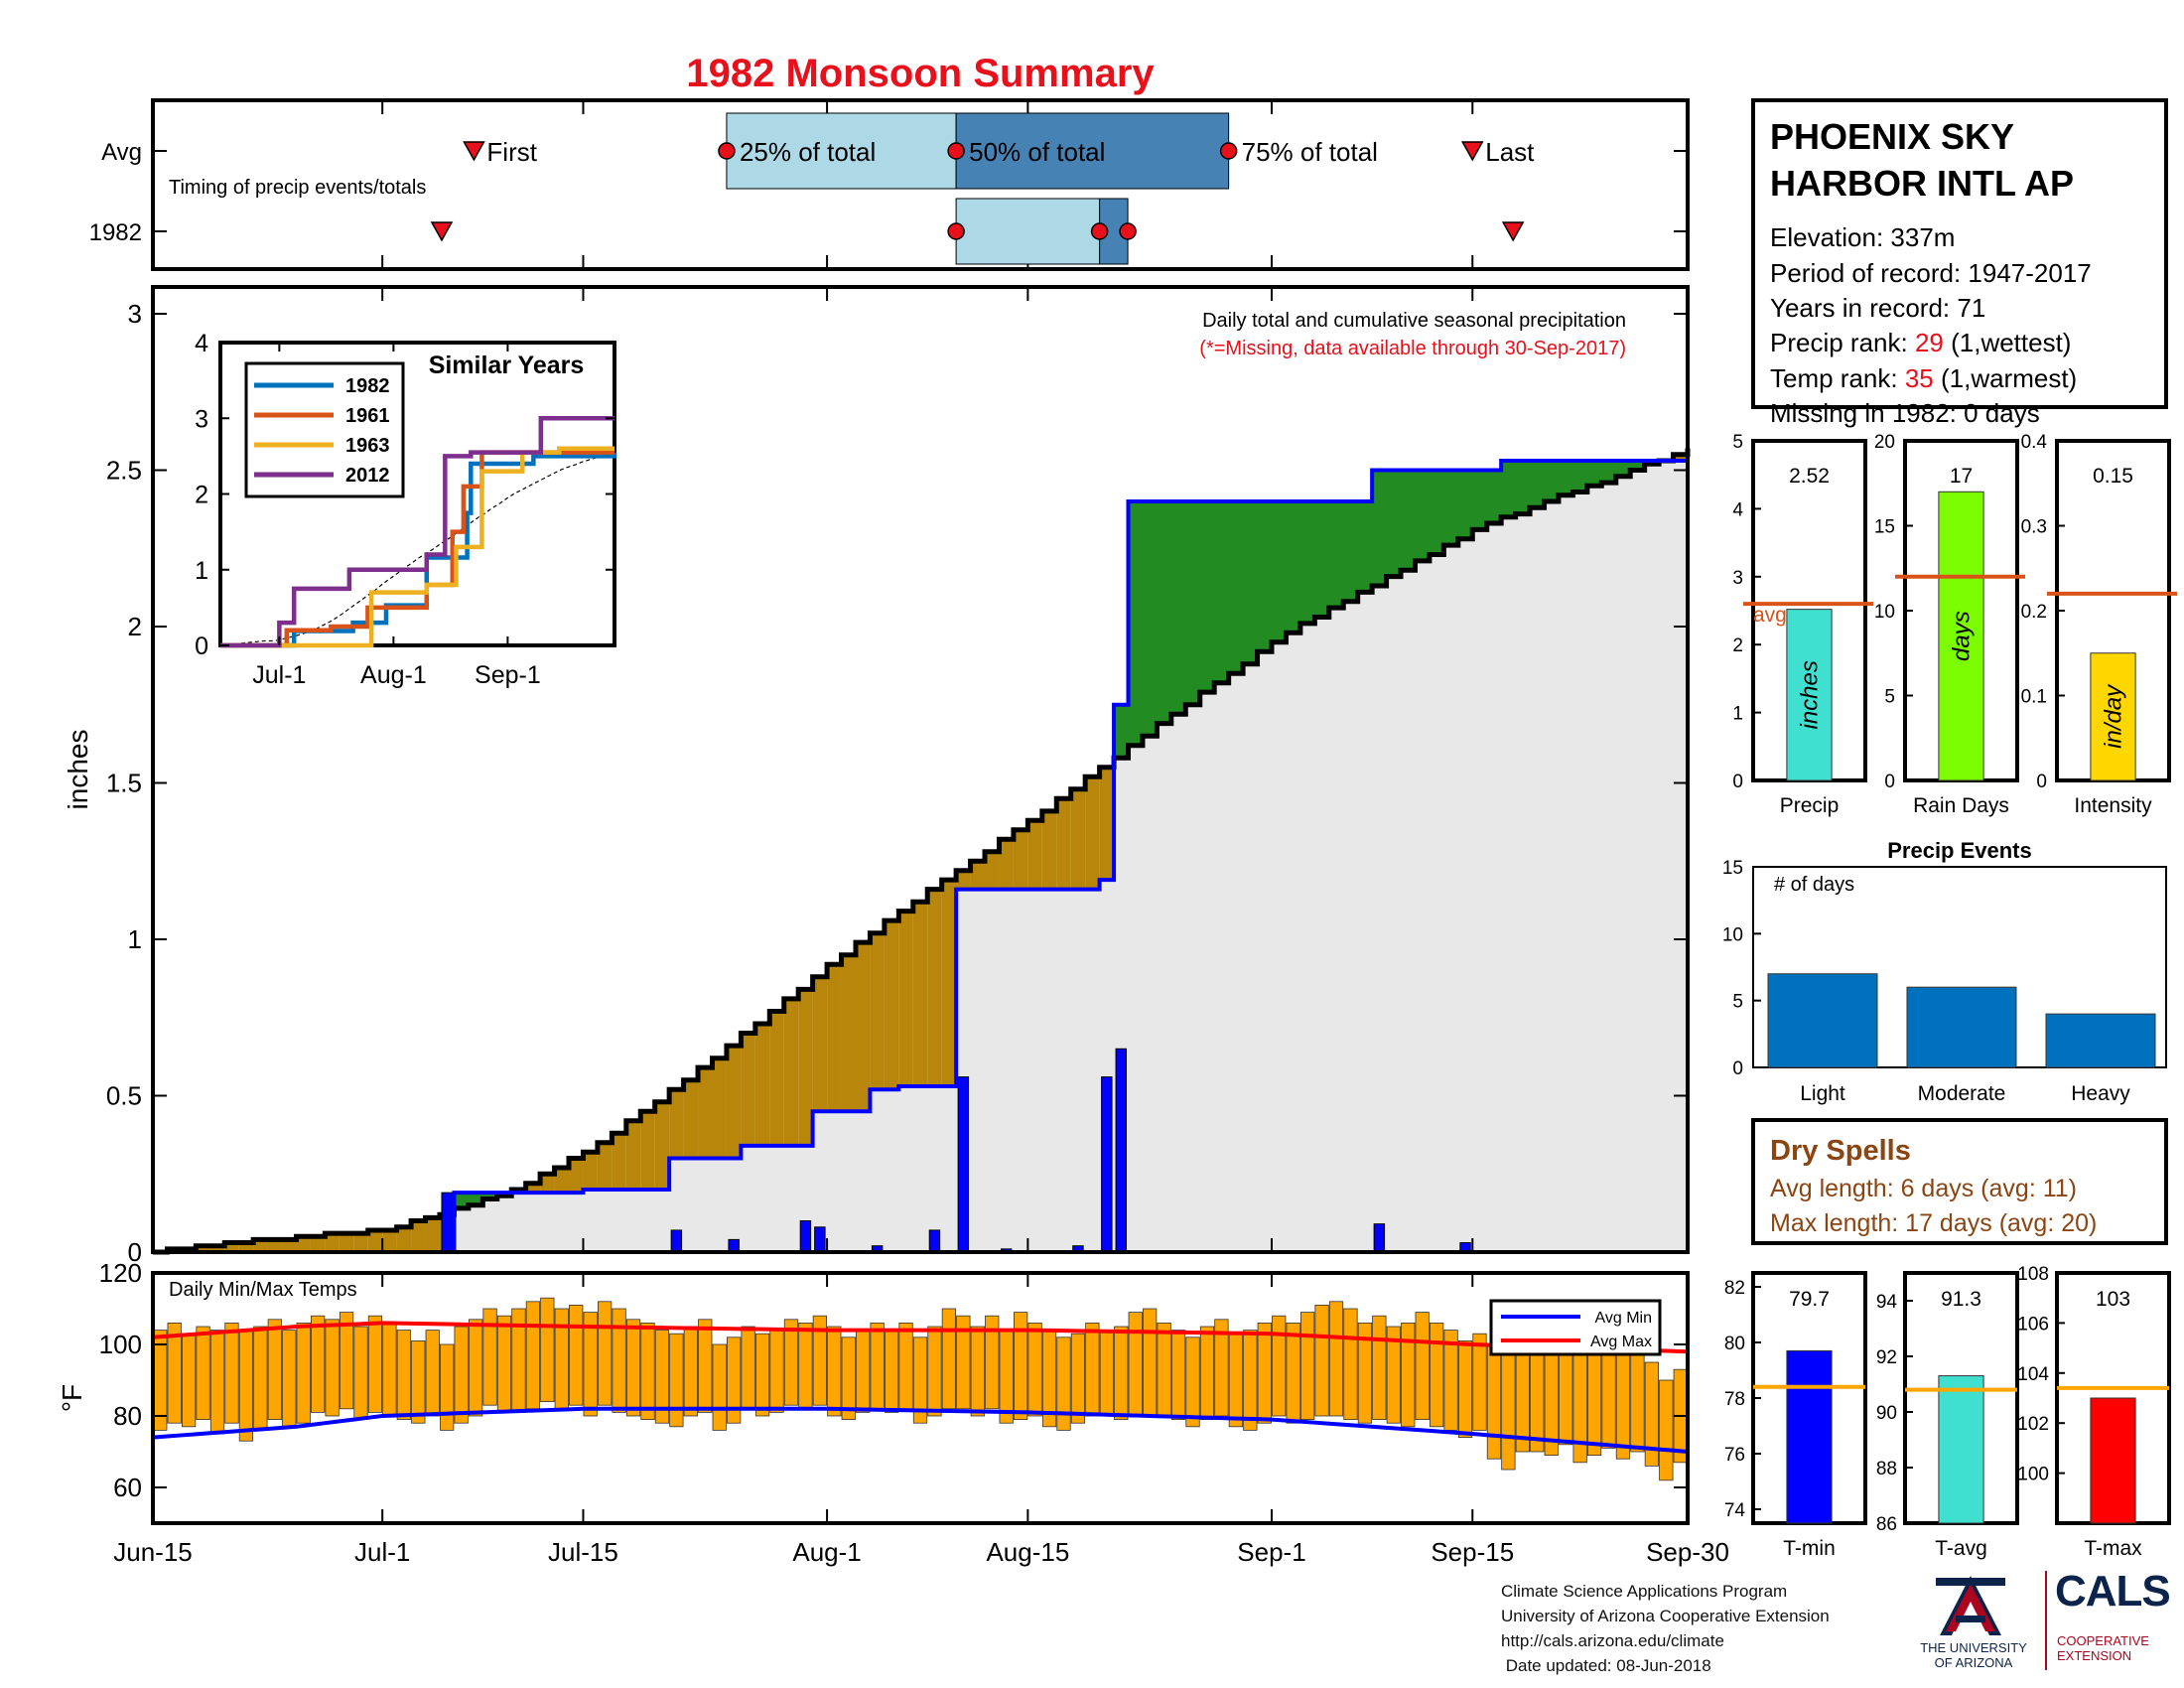  What do you see at coordinates (1737, 510) in the screenshot?
I see `precip-tick-label: 4` at bounding box center [1737, 510].